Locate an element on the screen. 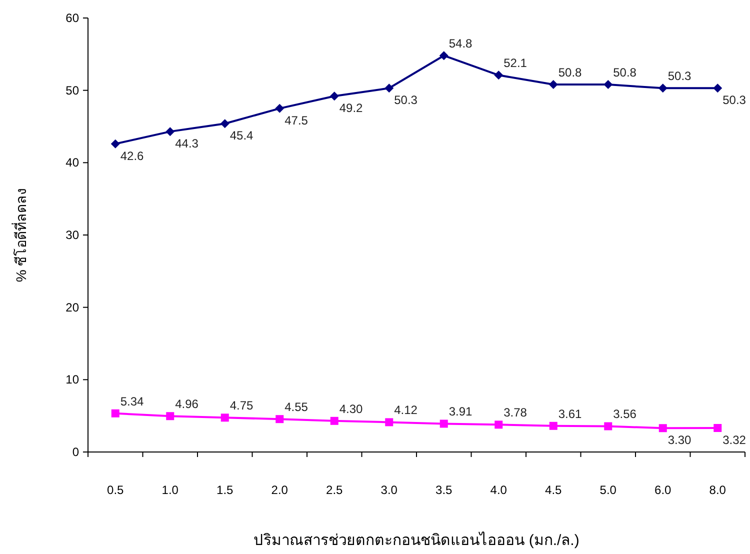  data-label: 4.12 is located at coordinates (406, 410).